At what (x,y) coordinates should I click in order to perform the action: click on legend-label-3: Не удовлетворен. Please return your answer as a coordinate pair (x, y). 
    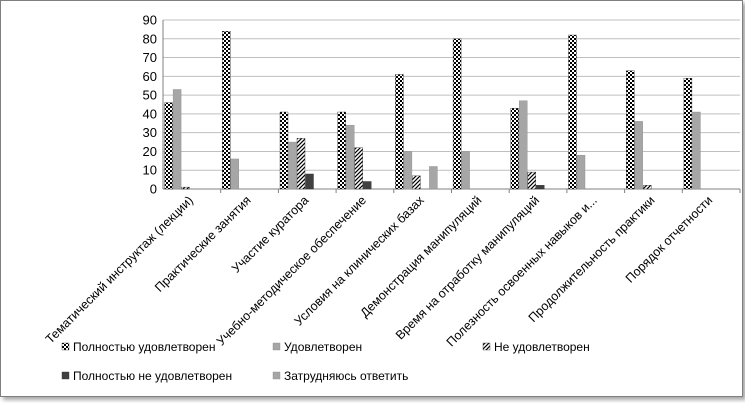
    Looking at the image, I should click on (542, 347).